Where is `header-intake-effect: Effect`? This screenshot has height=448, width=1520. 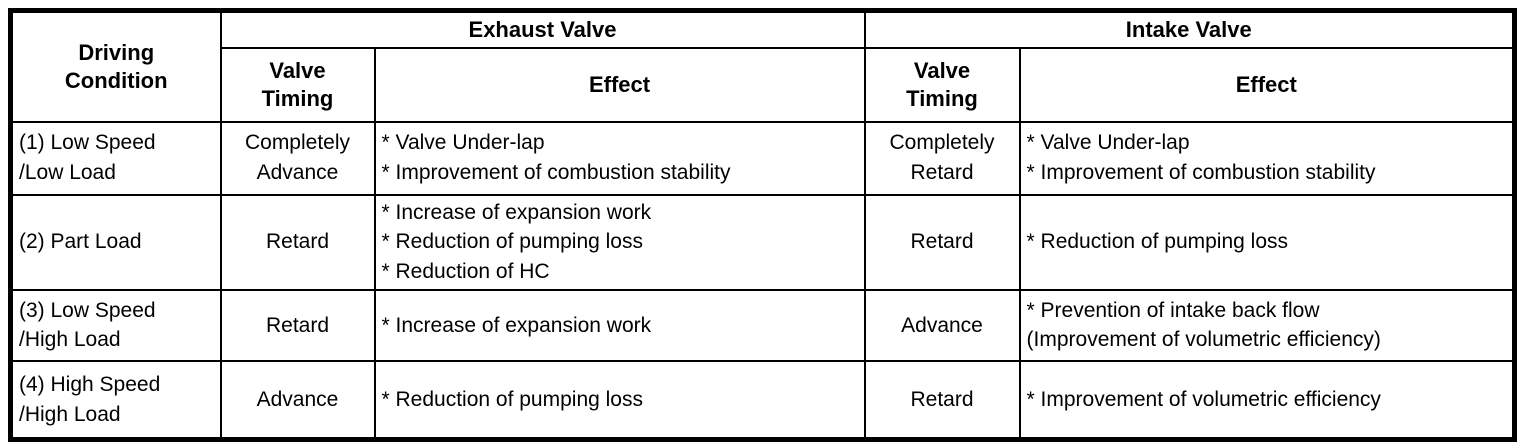
header-intake-effect: Effect is located at coordinates (1267, 84).